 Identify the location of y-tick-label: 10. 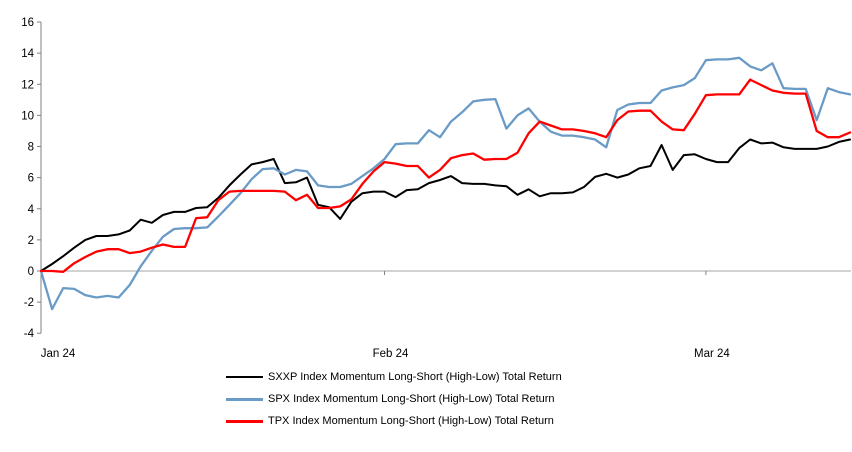
(27, 116).